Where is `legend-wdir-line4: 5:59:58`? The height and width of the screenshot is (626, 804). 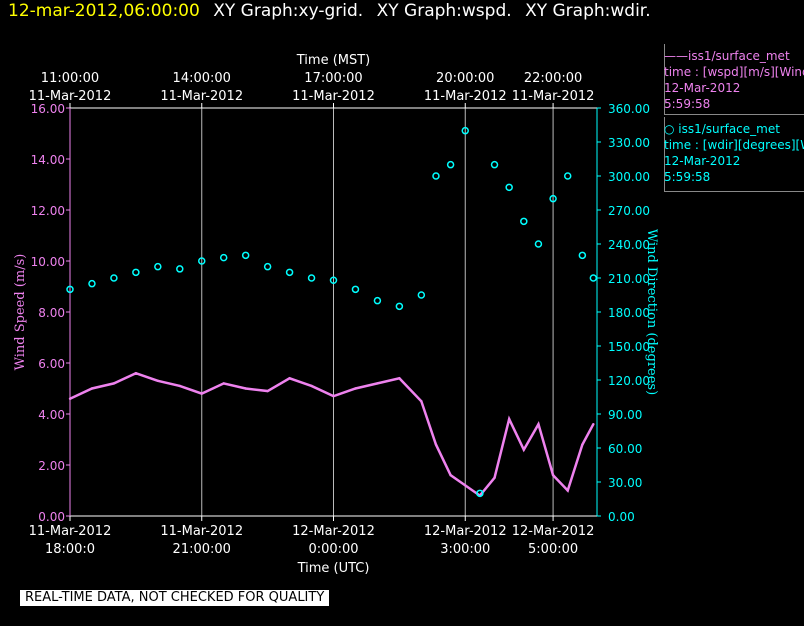 legend-wdir-line4: 5:59:58 is located at coordinates (687, 177).